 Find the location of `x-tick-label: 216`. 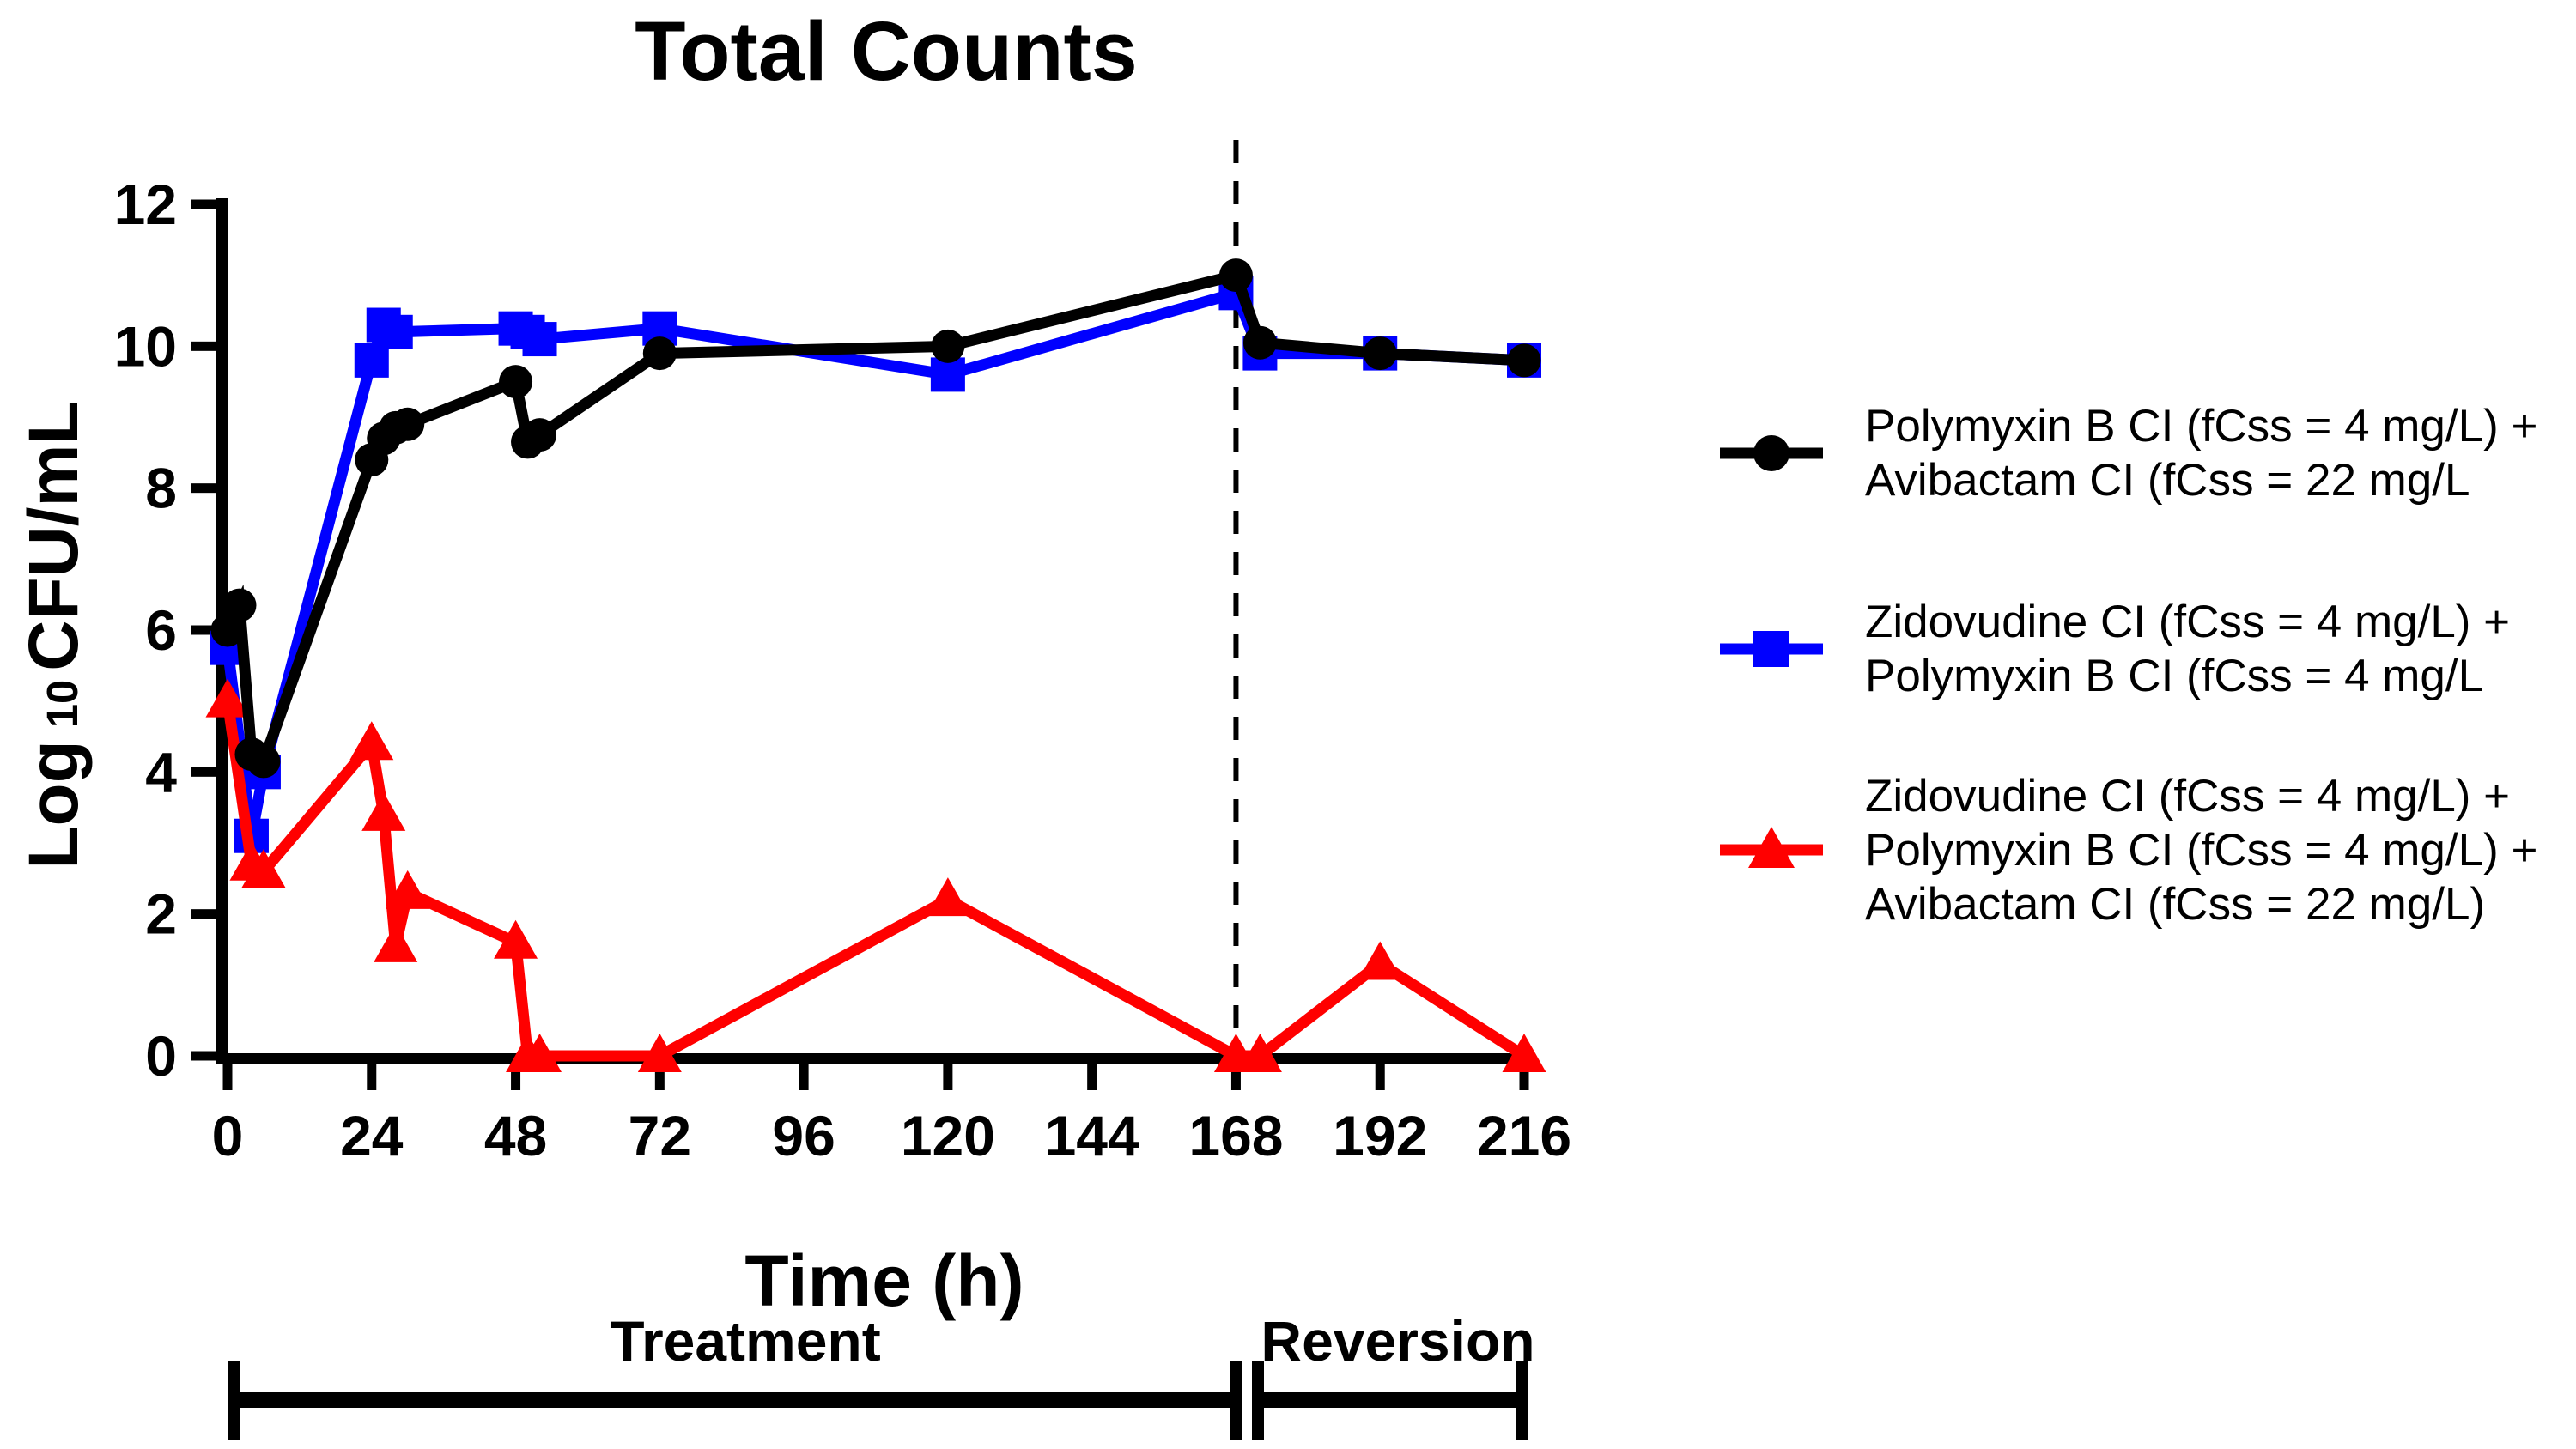

x-tick-label: 216 is located at coordinates (1524, 1135).